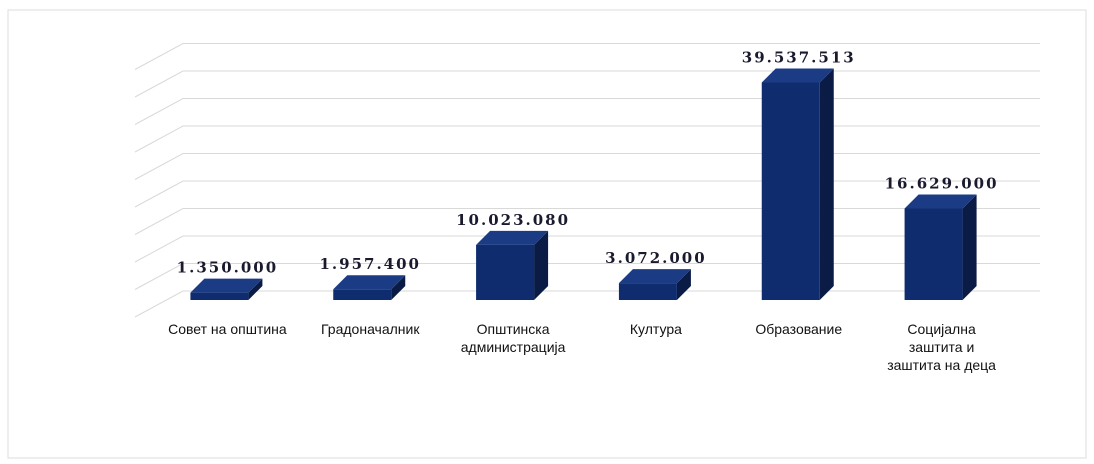 The height and width of the screenshot is (464, 1094). I want to click on x-tick-label: Општинска администрација, so click(513, 338).